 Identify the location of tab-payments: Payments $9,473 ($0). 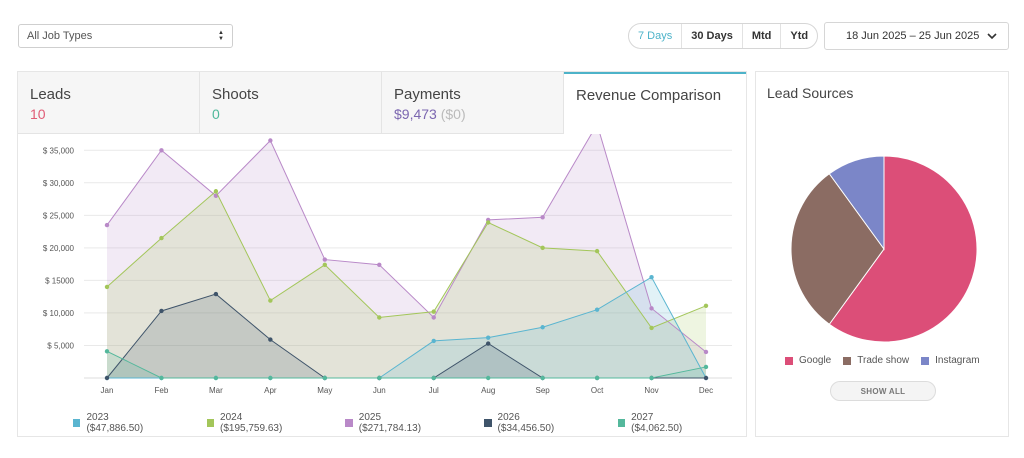
(473, 103).